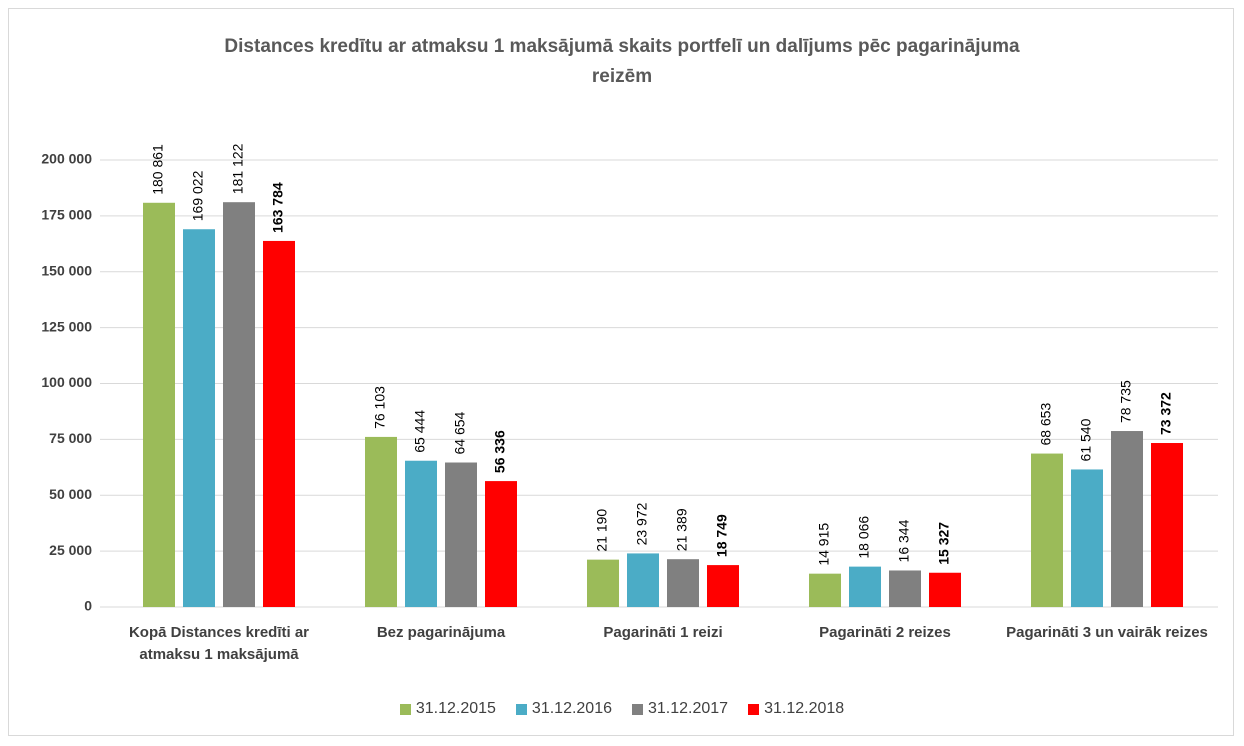 This screenshot has width=1244, height=746. I want to click on y-tick-label: 200 000, so click(66, 159).